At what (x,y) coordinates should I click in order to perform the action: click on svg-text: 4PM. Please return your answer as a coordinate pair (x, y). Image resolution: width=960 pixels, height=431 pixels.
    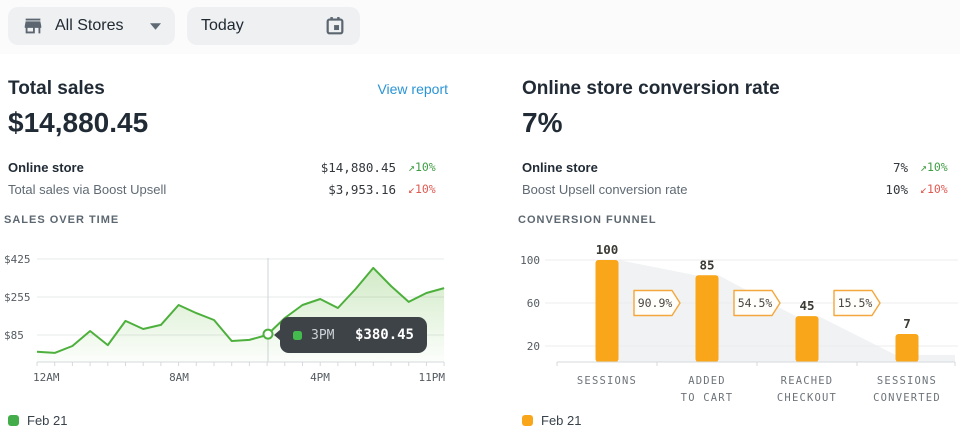
    Looking at the image, I should click on (320, 377).